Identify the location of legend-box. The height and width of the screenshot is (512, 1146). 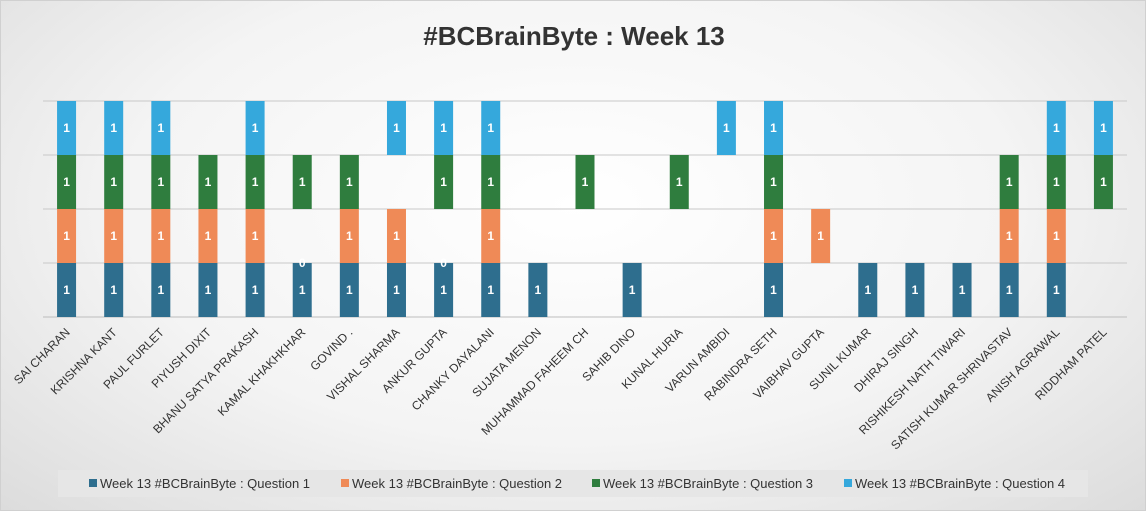
(573, 483).